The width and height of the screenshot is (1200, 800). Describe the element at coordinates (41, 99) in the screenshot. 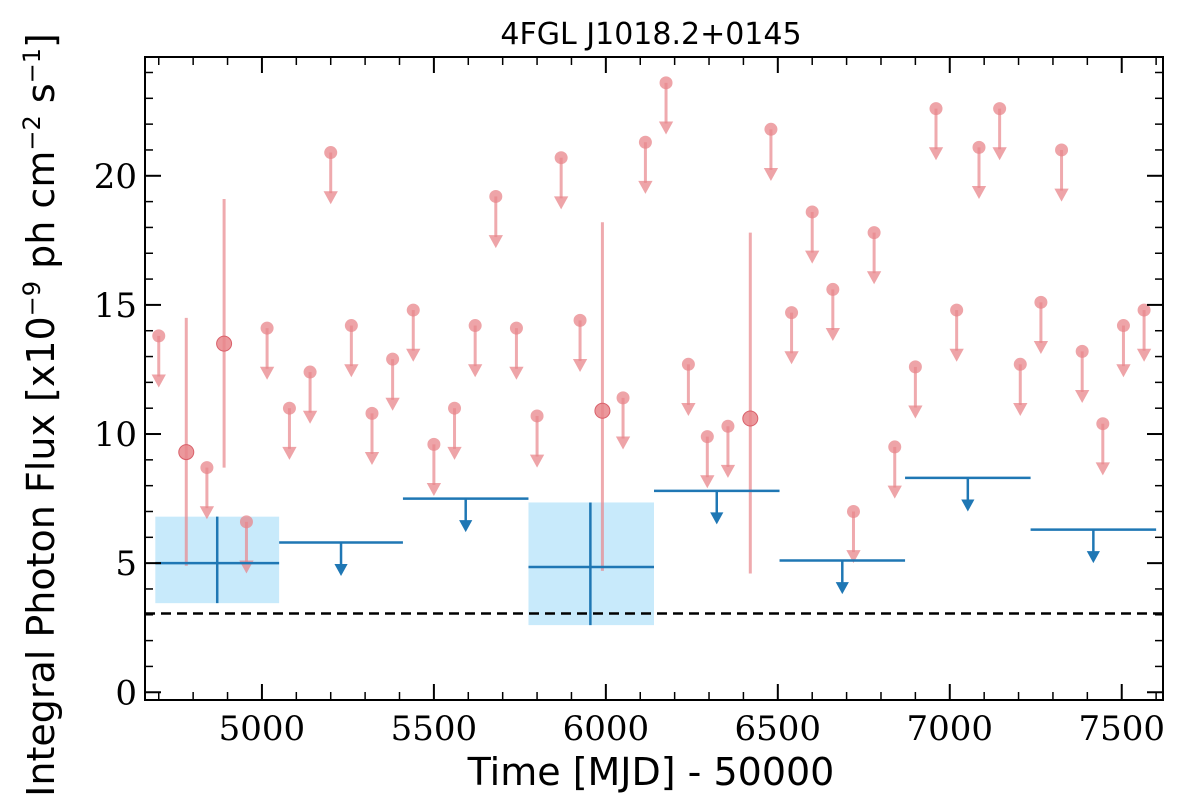

I see `y-axis-label-part3: s` at that location.